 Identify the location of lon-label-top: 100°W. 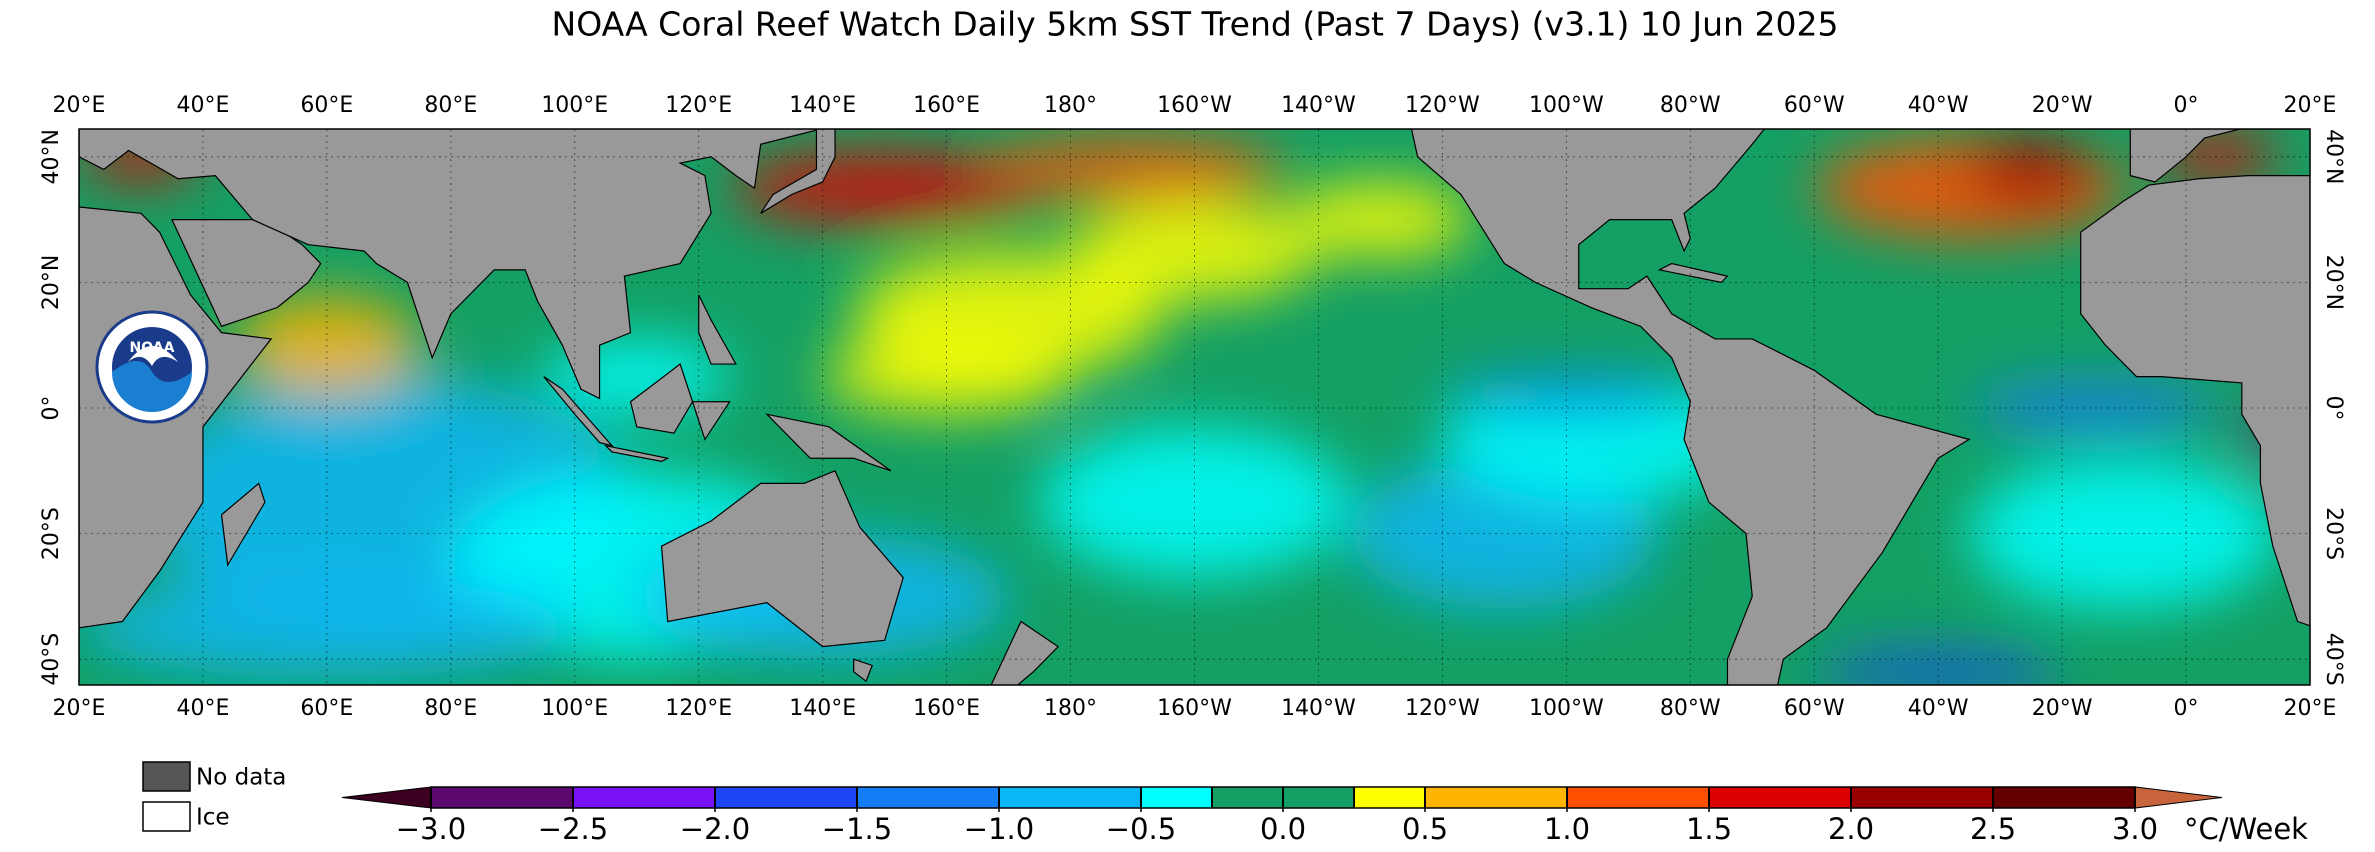
(1566, 105).